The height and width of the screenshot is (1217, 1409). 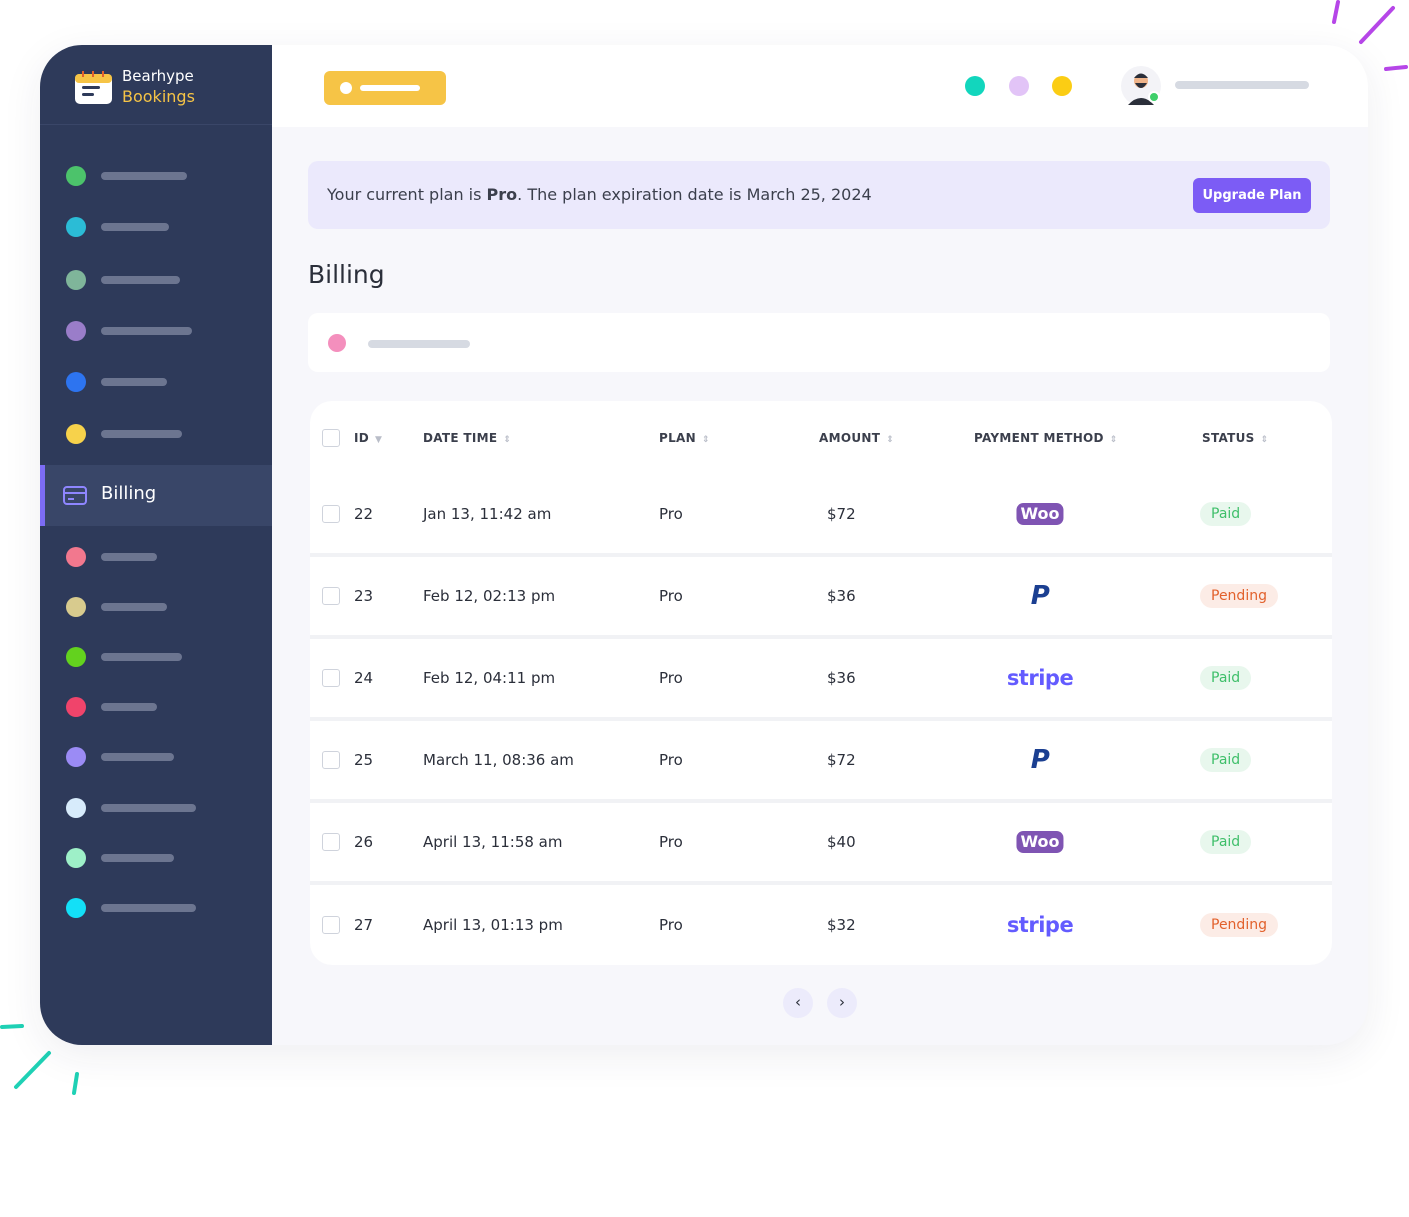 I want to click on column-header: ID ▼, so click(x=368, y=438).